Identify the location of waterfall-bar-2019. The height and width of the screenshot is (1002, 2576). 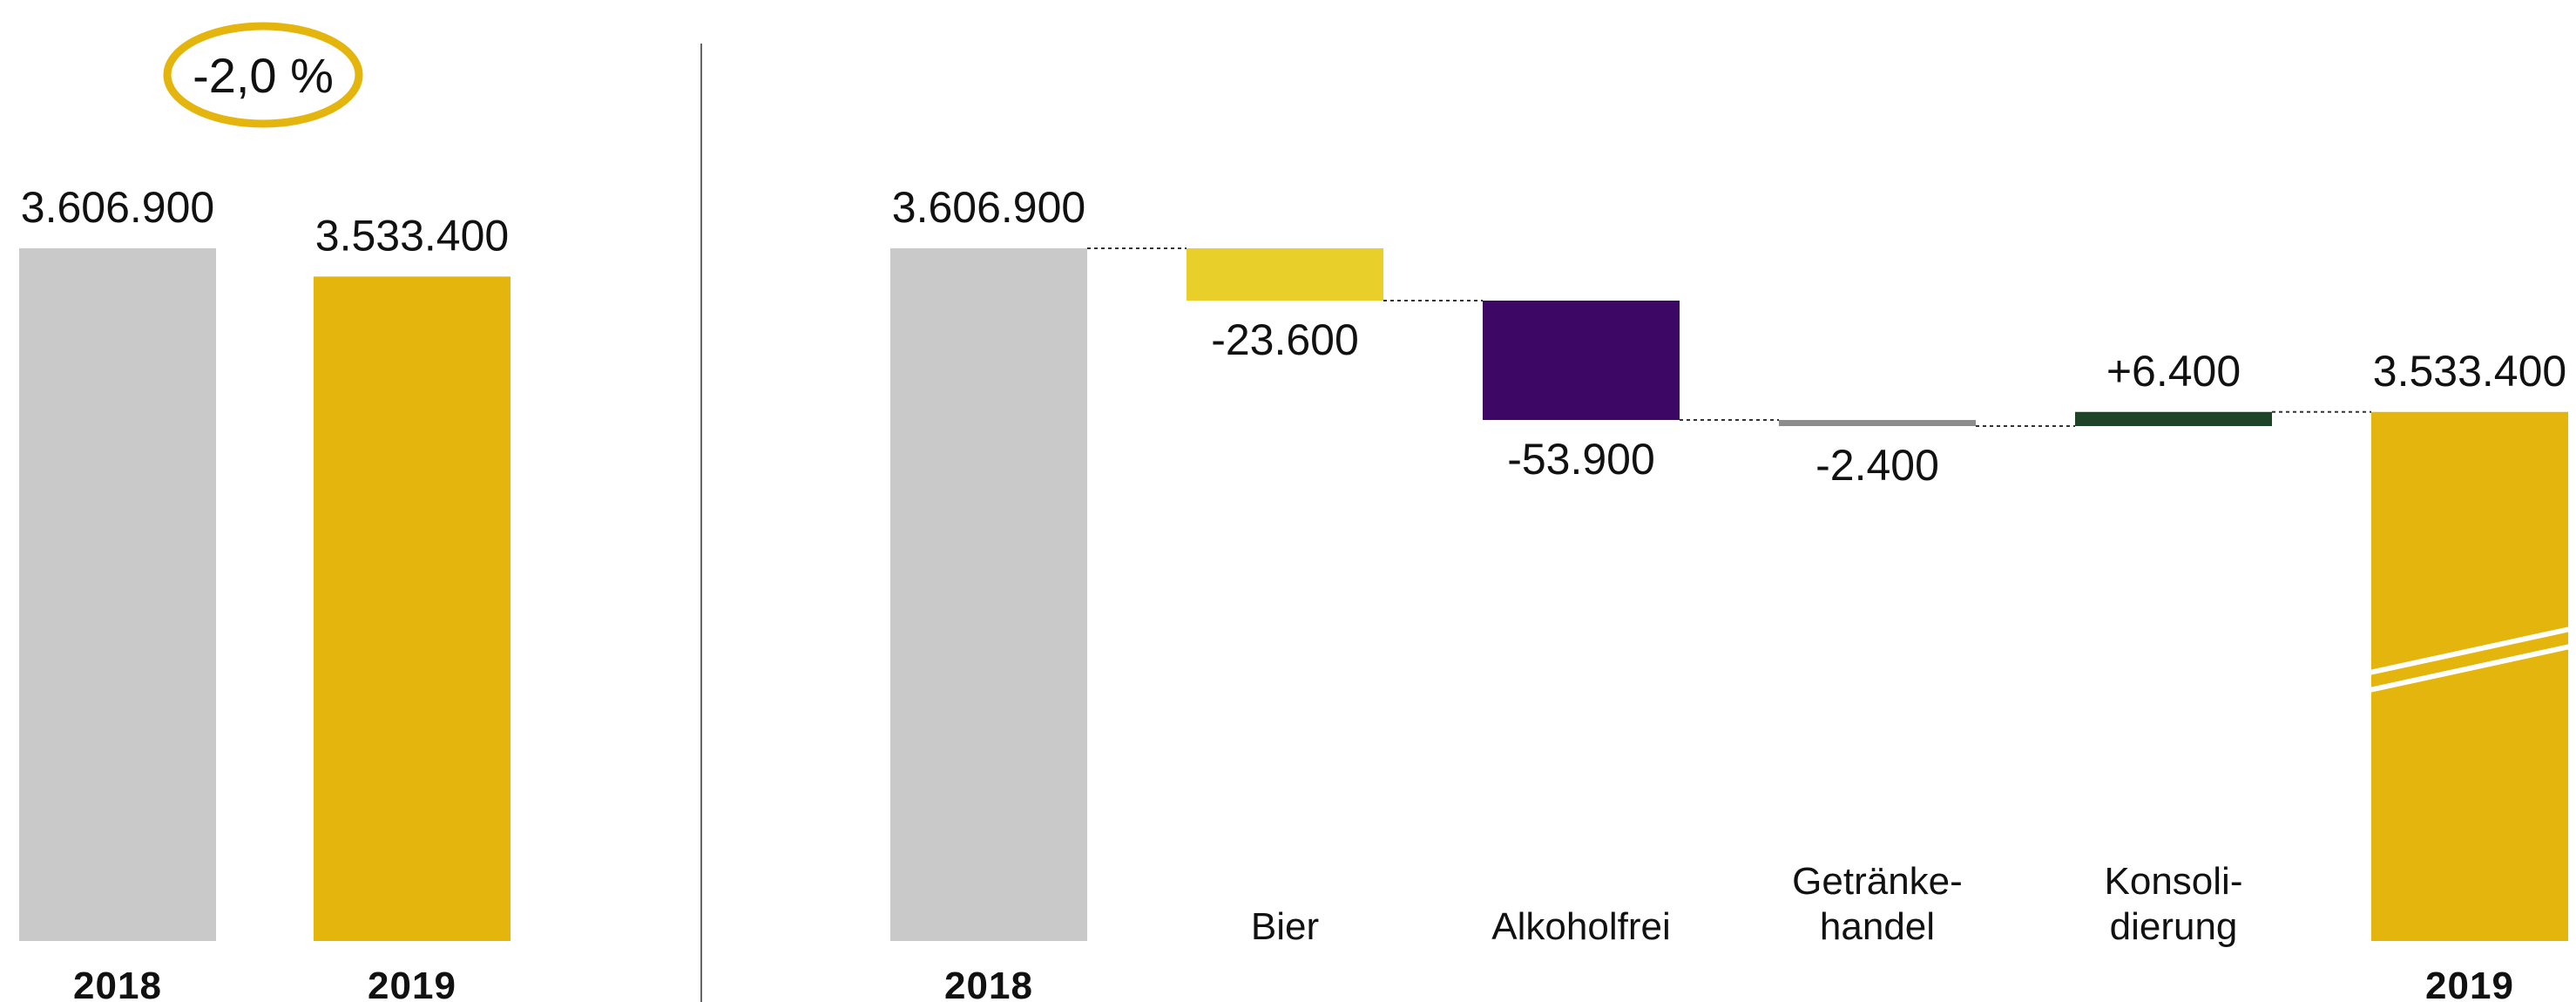
(2469, 676).